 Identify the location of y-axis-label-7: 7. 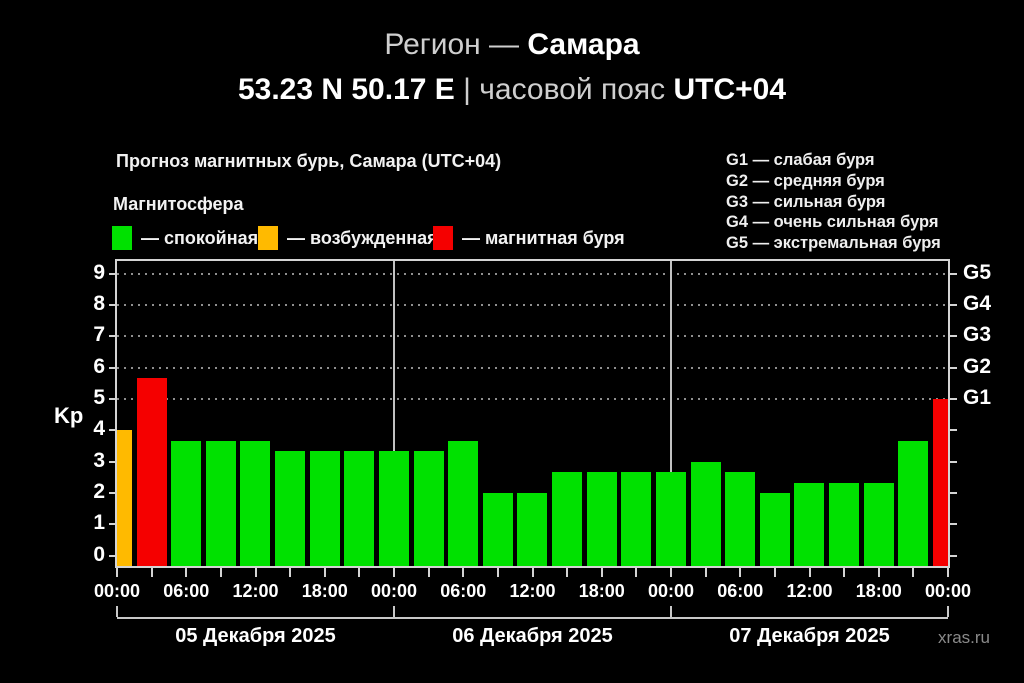
(99, 335).